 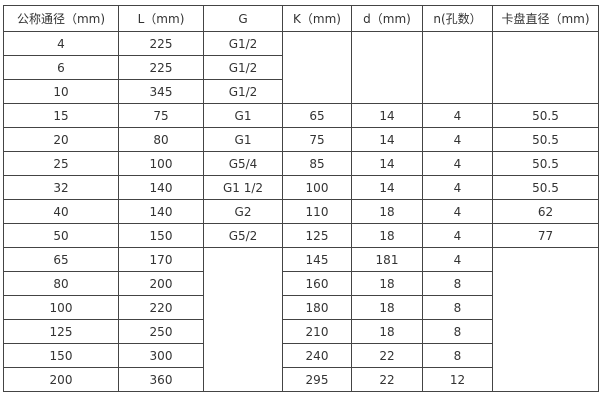 What do you see at coordinates (61, 379) in the screenshot?
I see `cell-nominal-diameter: 200` at bounding box center [61, 379].